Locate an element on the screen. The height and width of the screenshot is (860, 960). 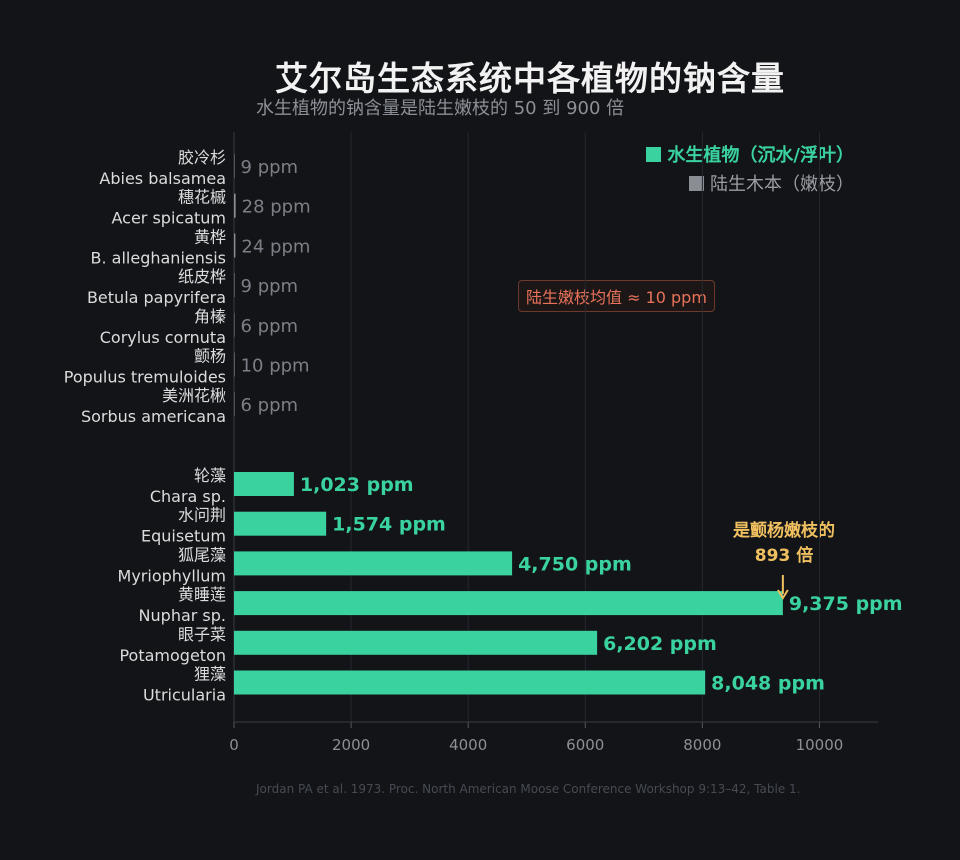
data-label: 4,750 ppm is located at coordinates (575, 564).